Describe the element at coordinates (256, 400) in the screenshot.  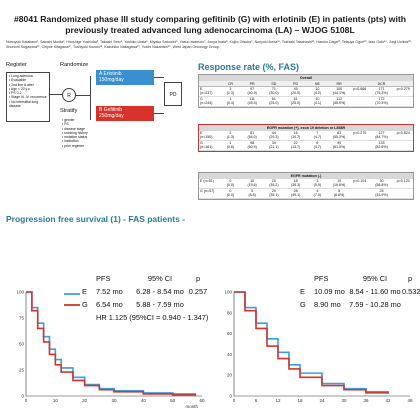
I see `x-tick-label: 6` at that location.